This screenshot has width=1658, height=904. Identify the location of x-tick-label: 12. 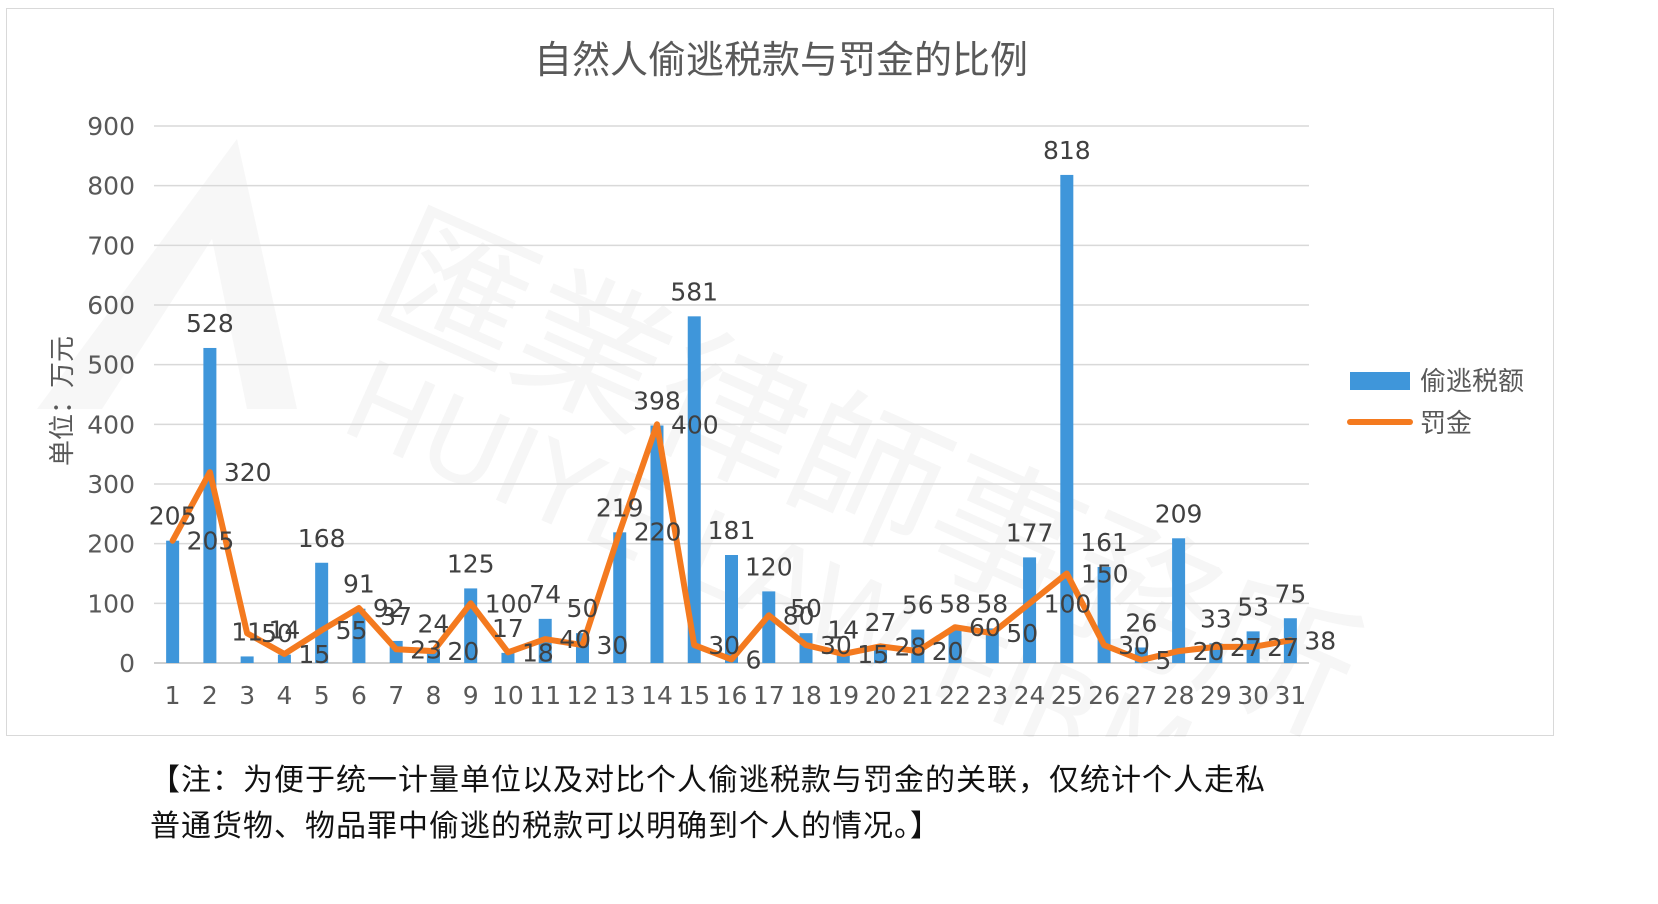
(583, 695).